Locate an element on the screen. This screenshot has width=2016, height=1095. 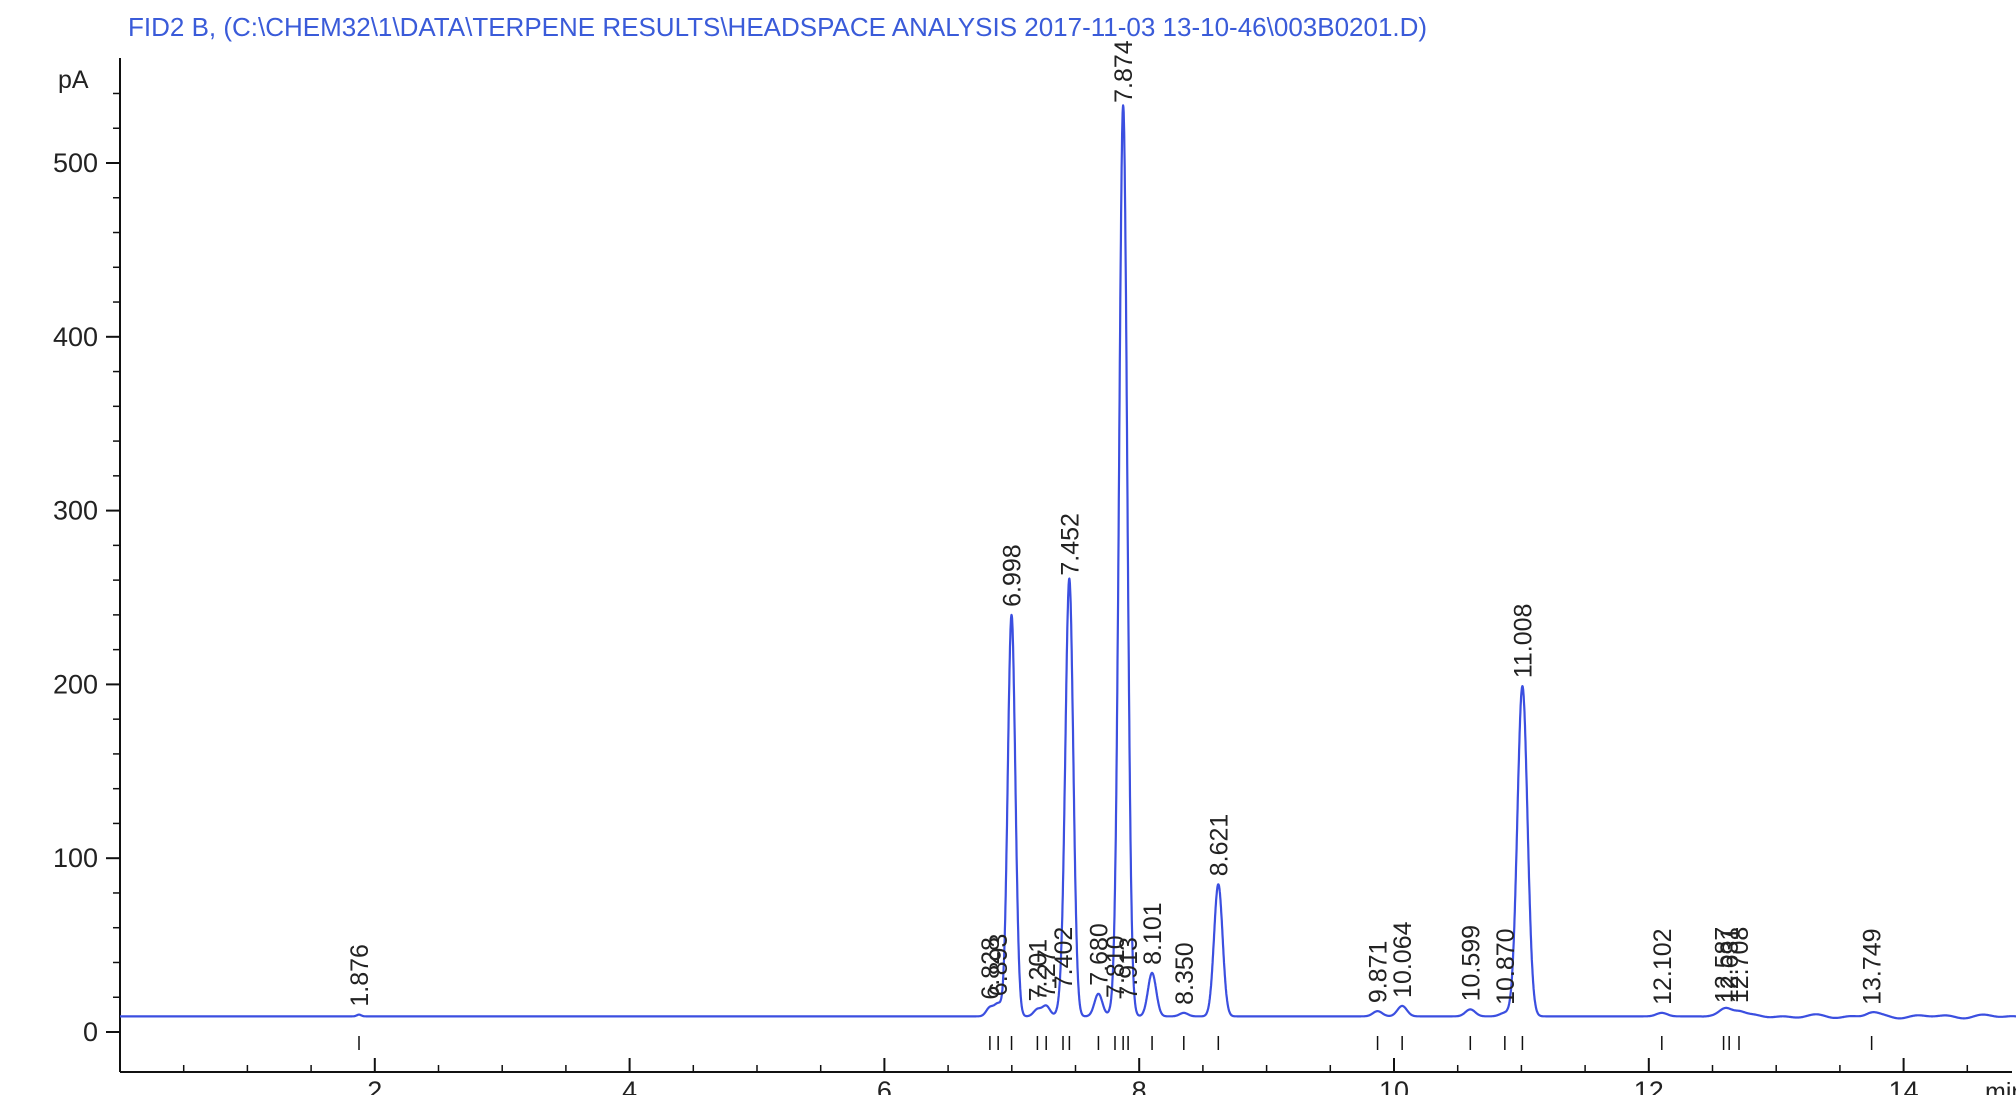
x-tick-label: 10 is located at coordinates (1394, 1085).